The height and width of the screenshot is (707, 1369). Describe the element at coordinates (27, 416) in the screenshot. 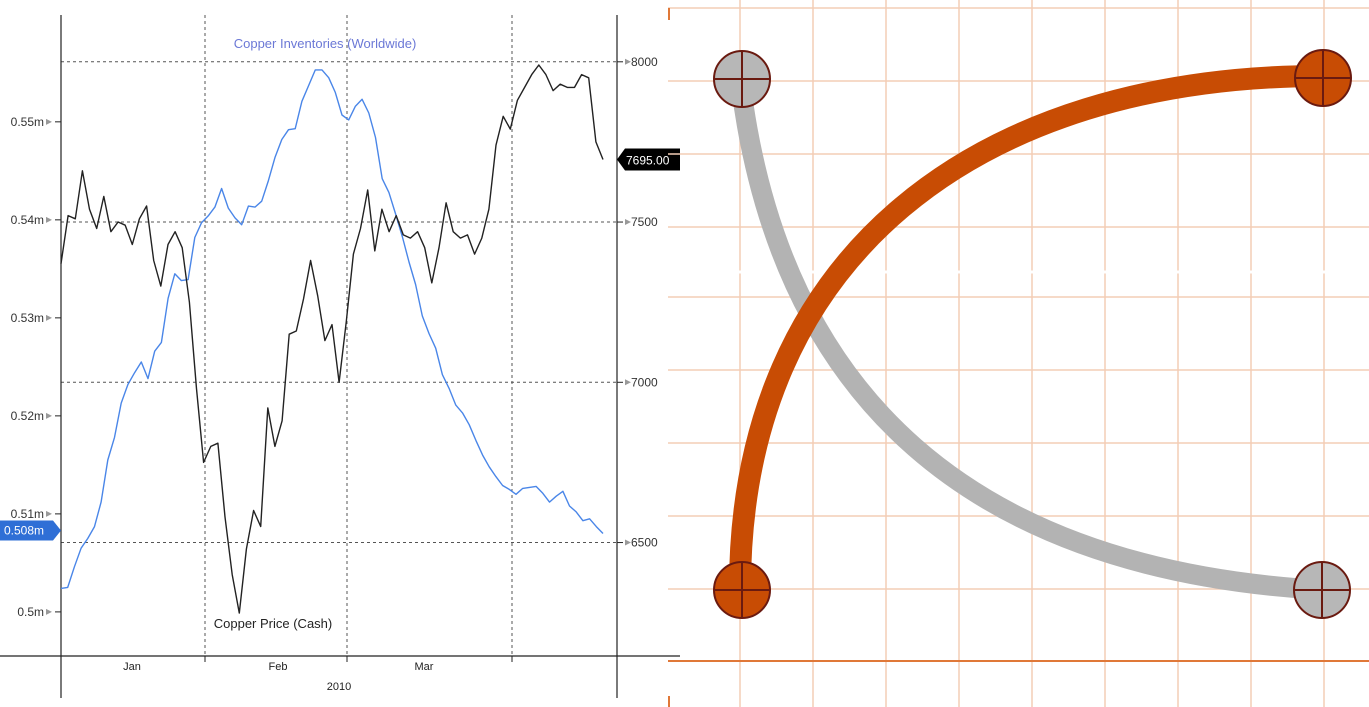

I see `left-tick-label: 0.52m` at that location.